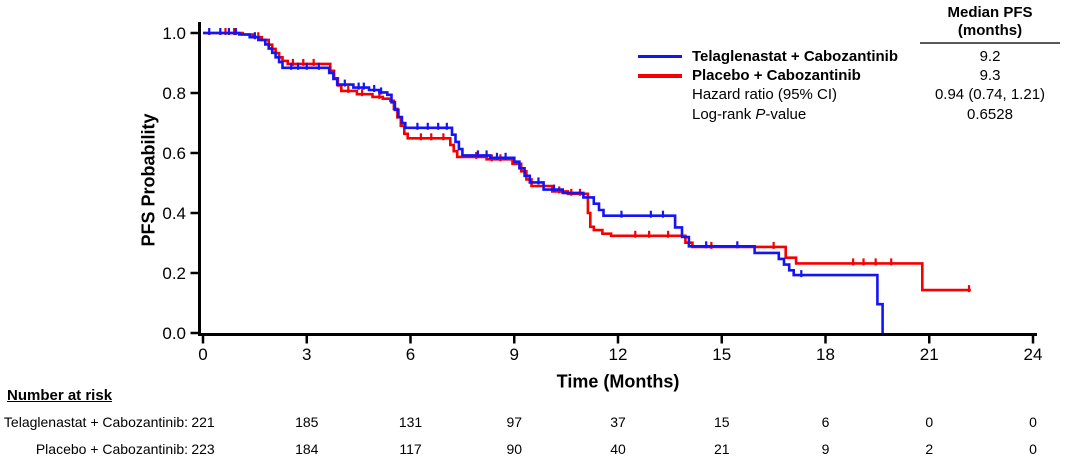 The height and width of the screenshot is (472, 1080). I want to click on hazard-ratio-value: 0.94 (0.74, 1.21), so click(990, 95).